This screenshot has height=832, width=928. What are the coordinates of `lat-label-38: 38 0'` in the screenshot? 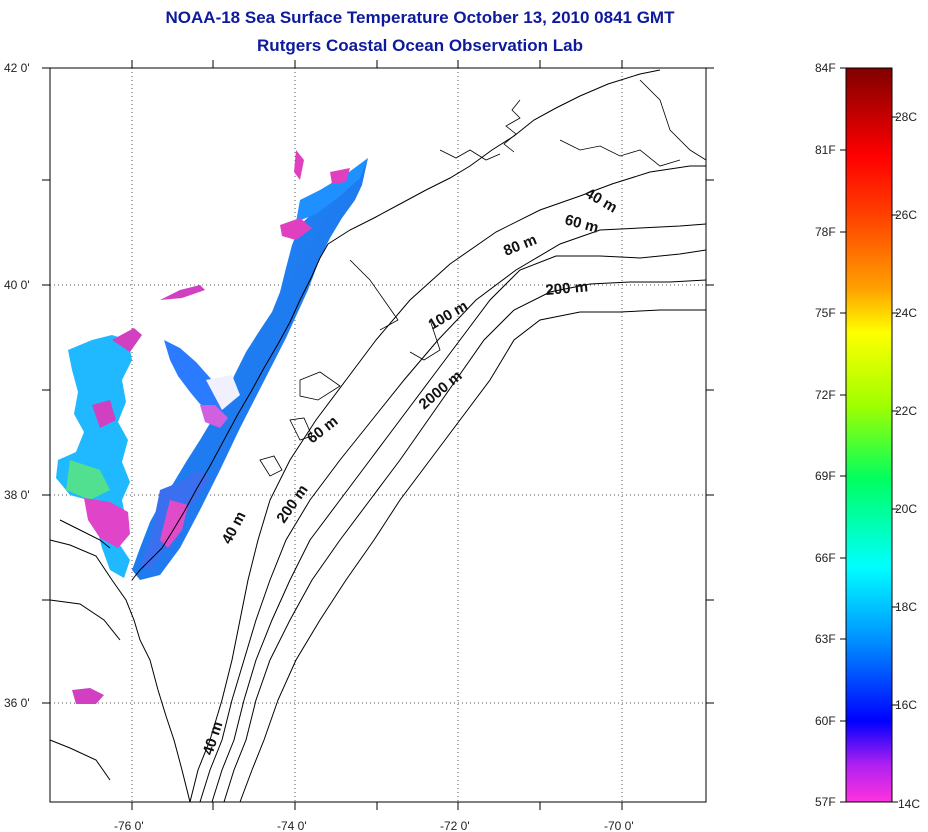 It's located at (17, 495).